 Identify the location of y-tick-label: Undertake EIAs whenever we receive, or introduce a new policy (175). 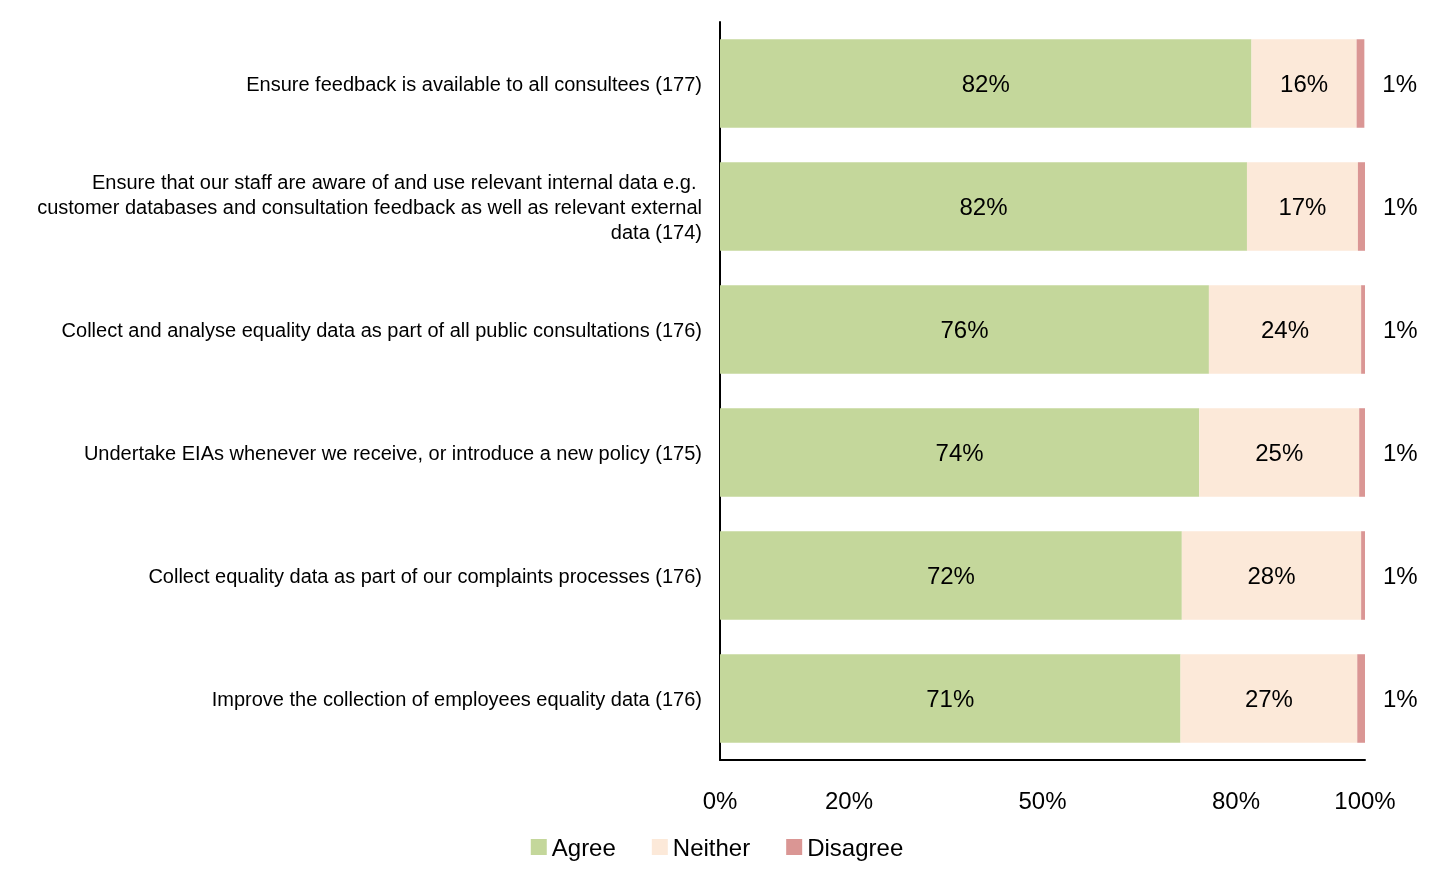
(392, 452).